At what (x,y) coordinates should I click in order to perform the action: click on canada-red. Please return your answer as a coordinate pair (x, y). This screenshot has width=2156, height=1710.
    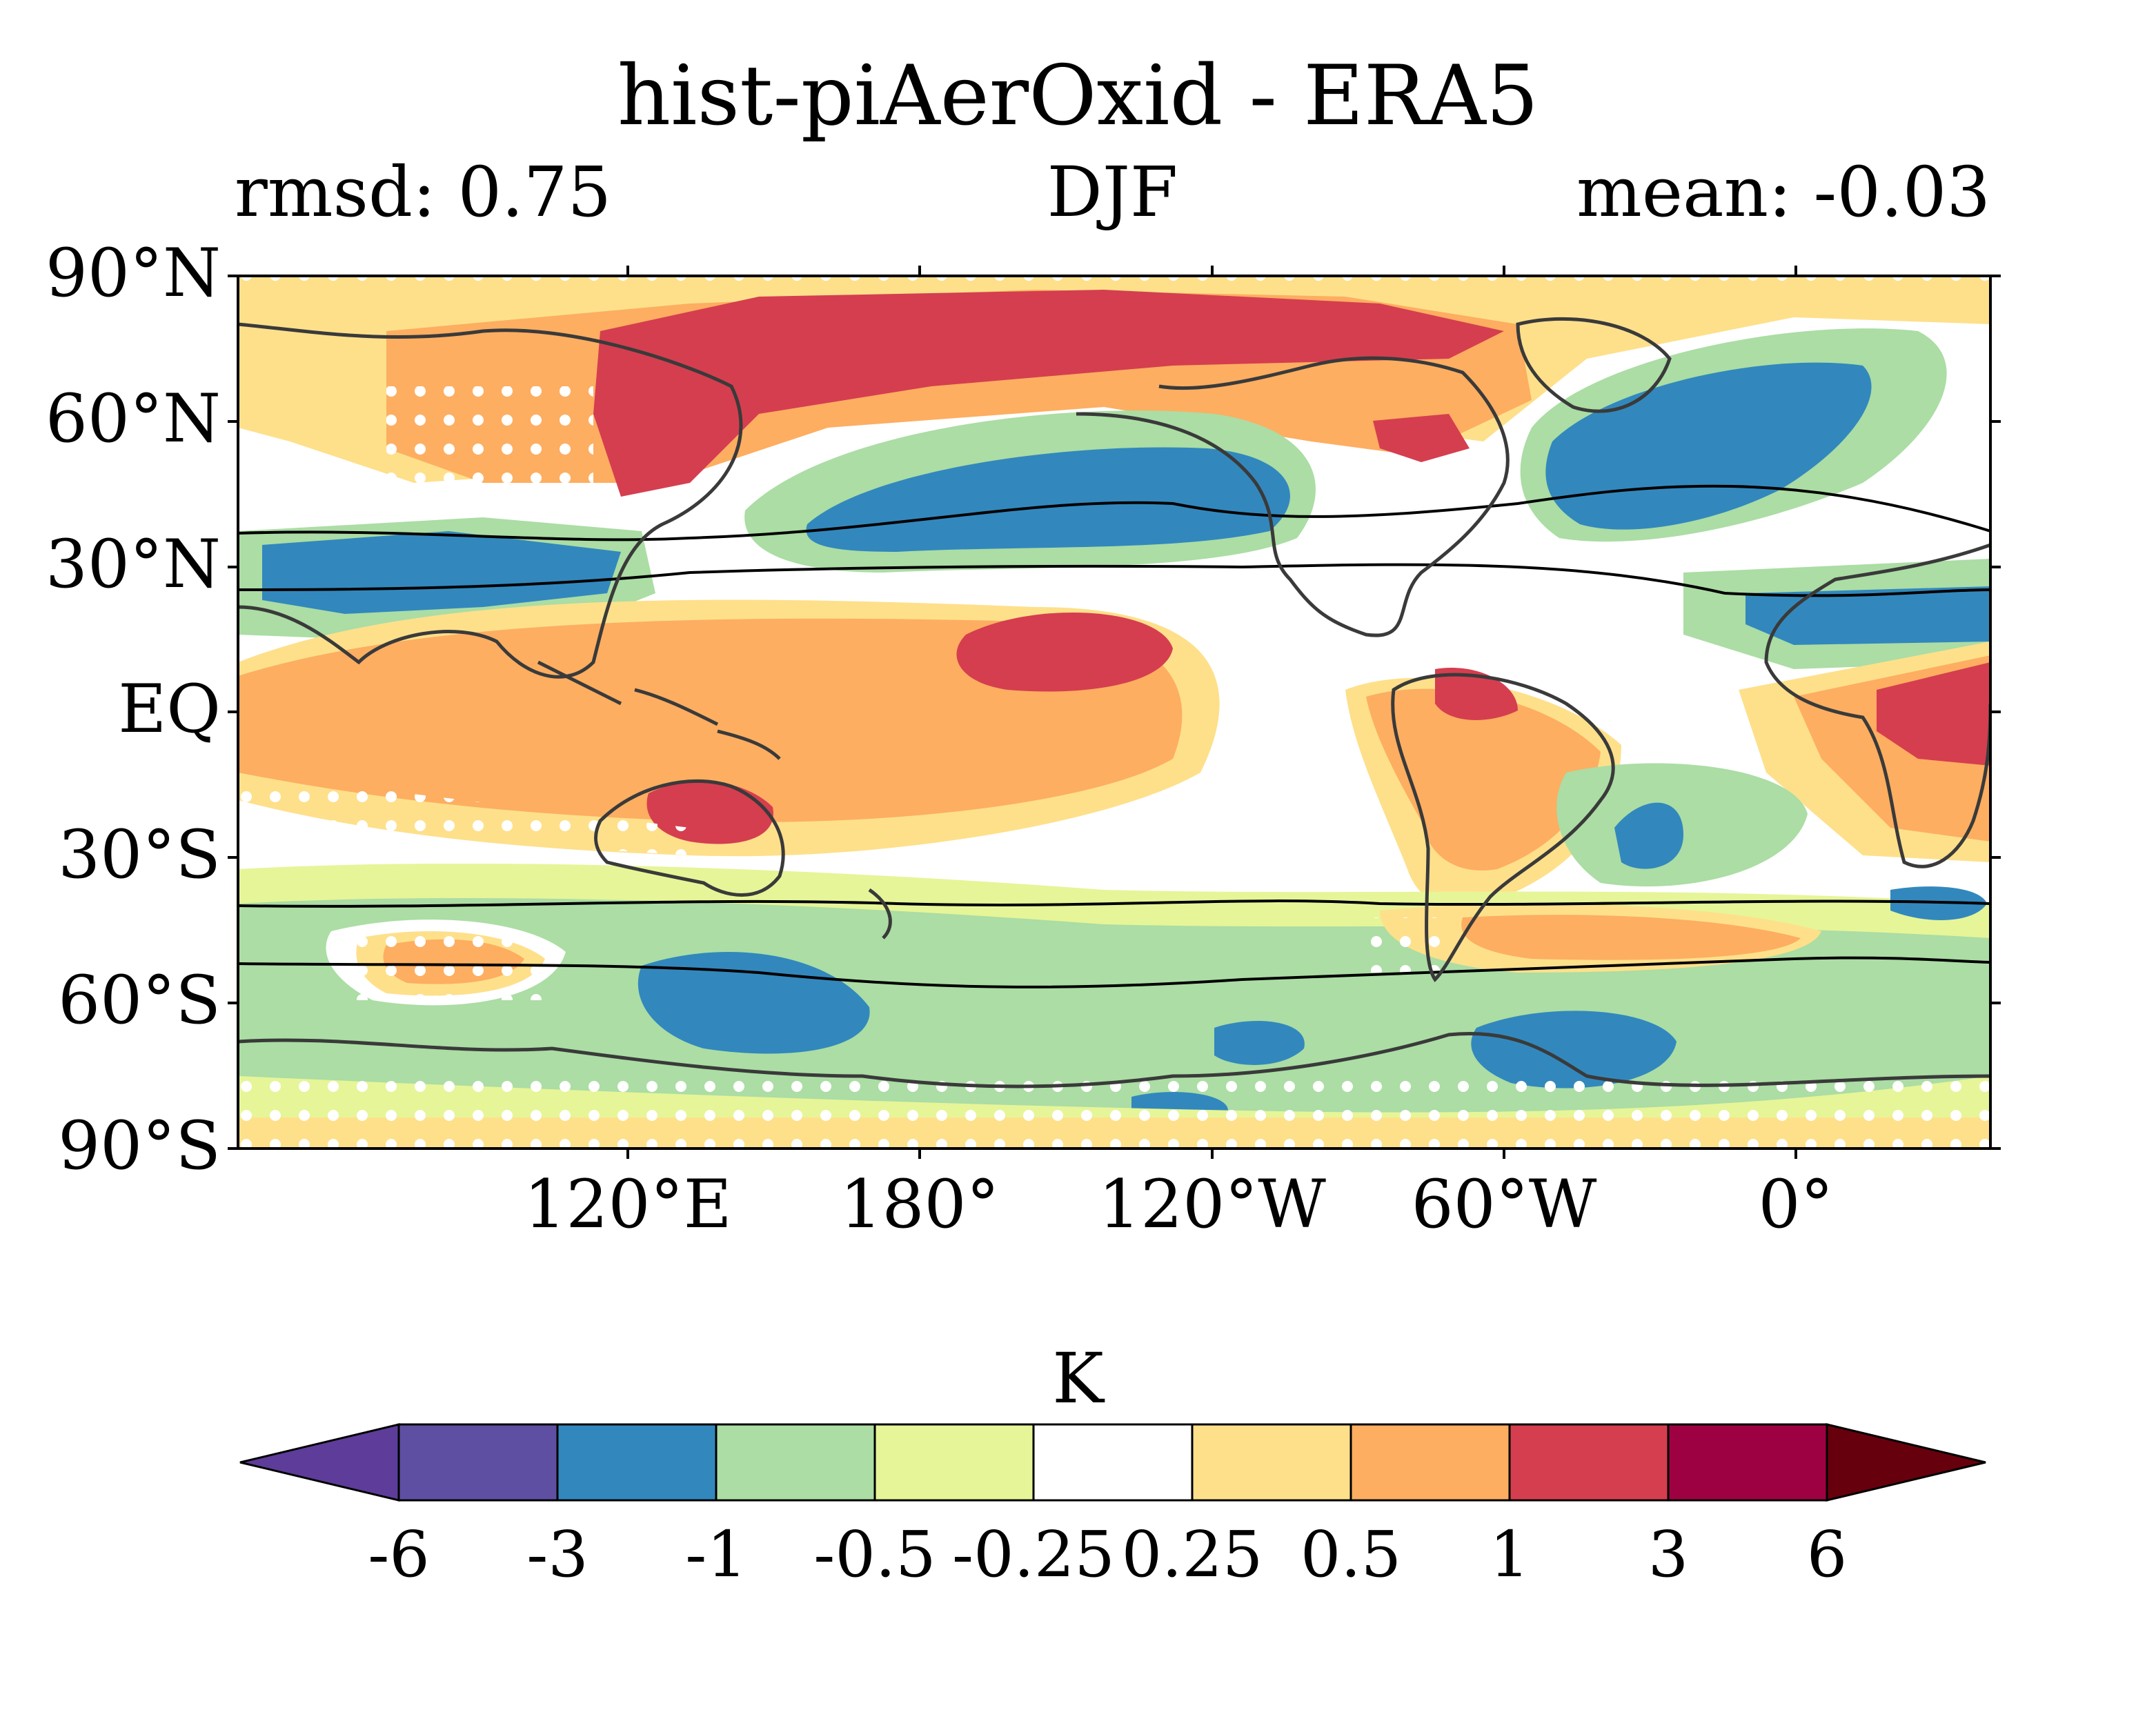
    Looking at the image, I should click on (1422, 438).